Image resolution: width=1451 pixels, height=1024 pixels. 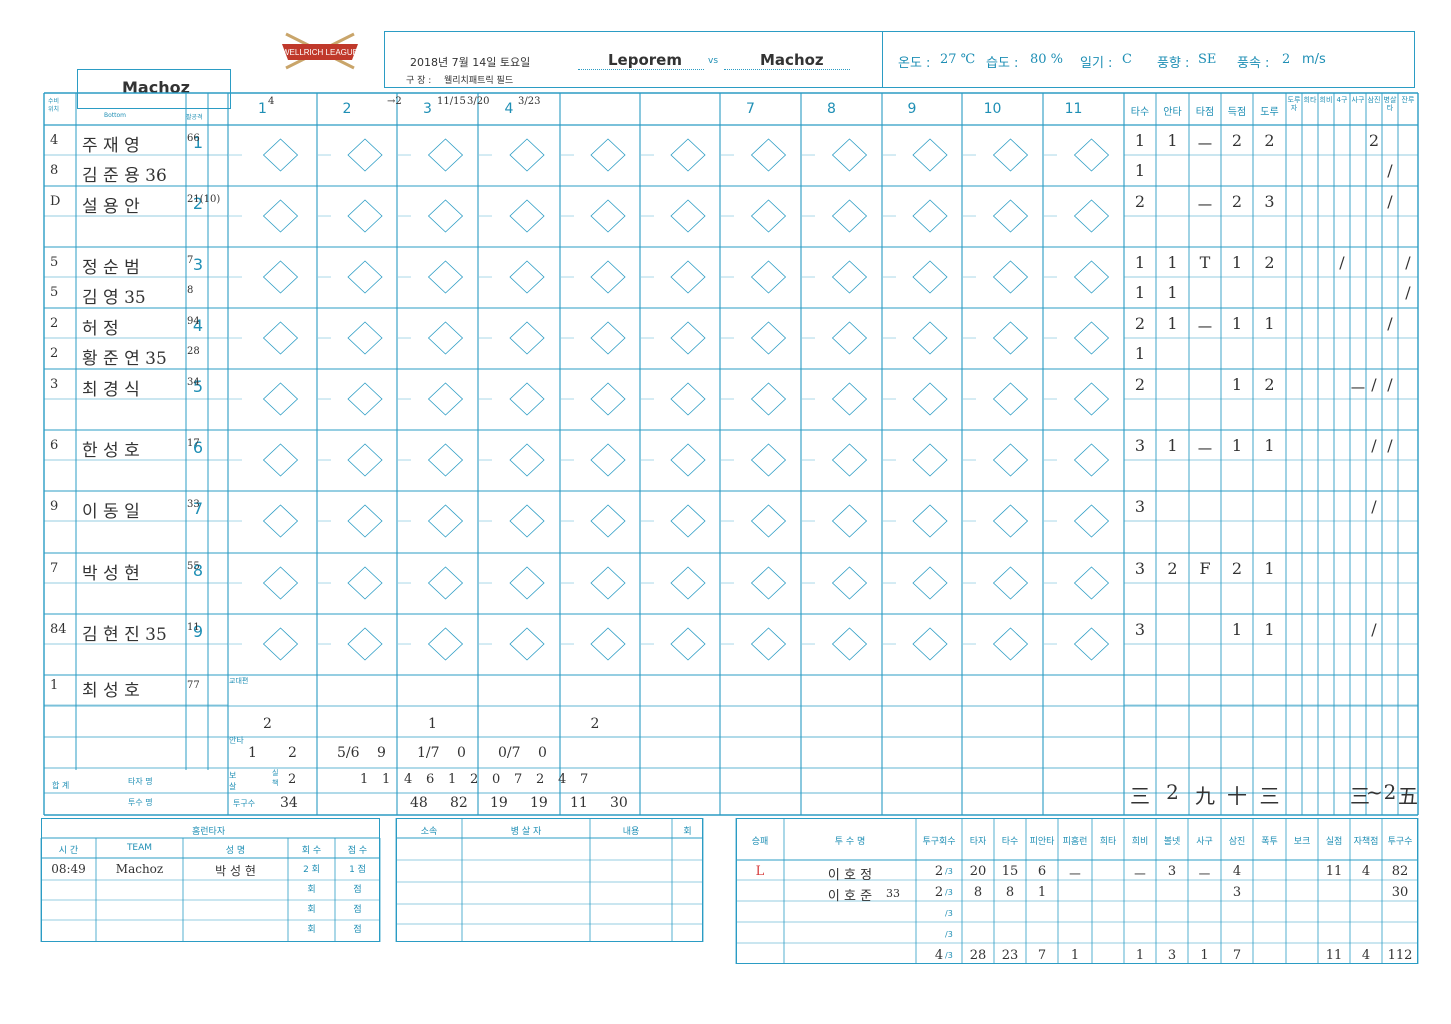 I want to click on player-name: 정 순 범, so click(x=111, y=268).